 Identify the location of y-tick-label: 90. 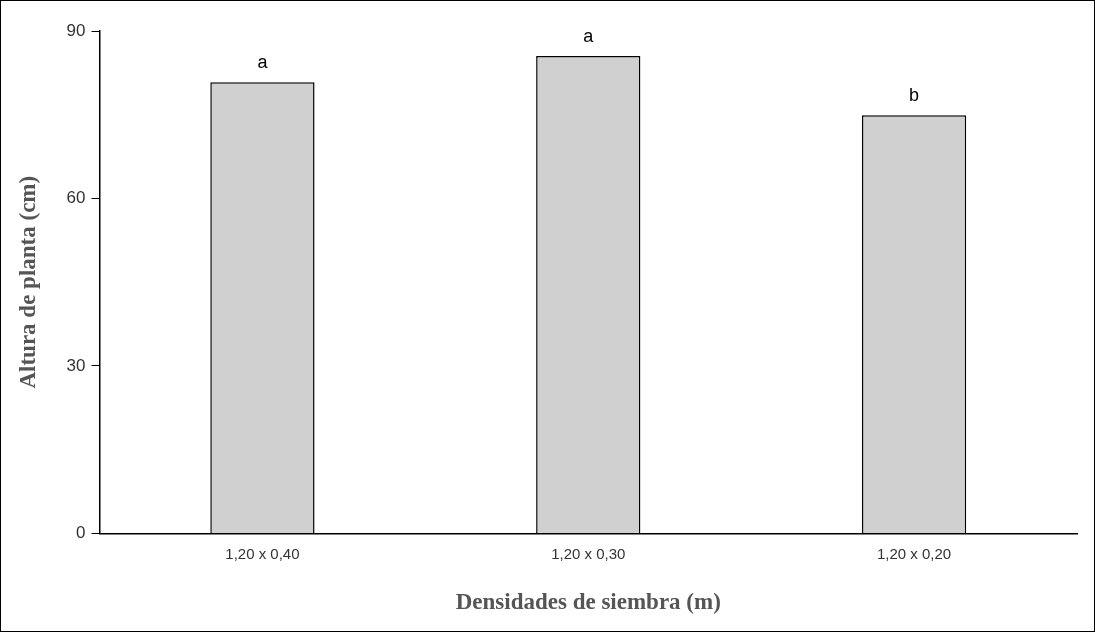
(76, 30).